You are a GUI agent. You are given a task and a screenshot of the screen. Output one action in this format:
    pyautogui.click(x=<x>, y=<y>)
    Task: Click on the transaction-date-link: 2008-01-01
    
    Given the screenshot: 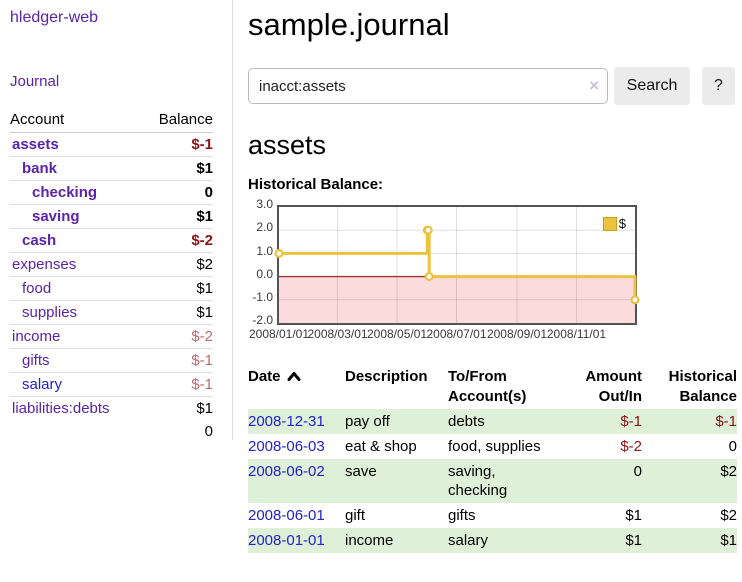 What is the action you would take?
    pyautogui.click(x=286, y=541)
    